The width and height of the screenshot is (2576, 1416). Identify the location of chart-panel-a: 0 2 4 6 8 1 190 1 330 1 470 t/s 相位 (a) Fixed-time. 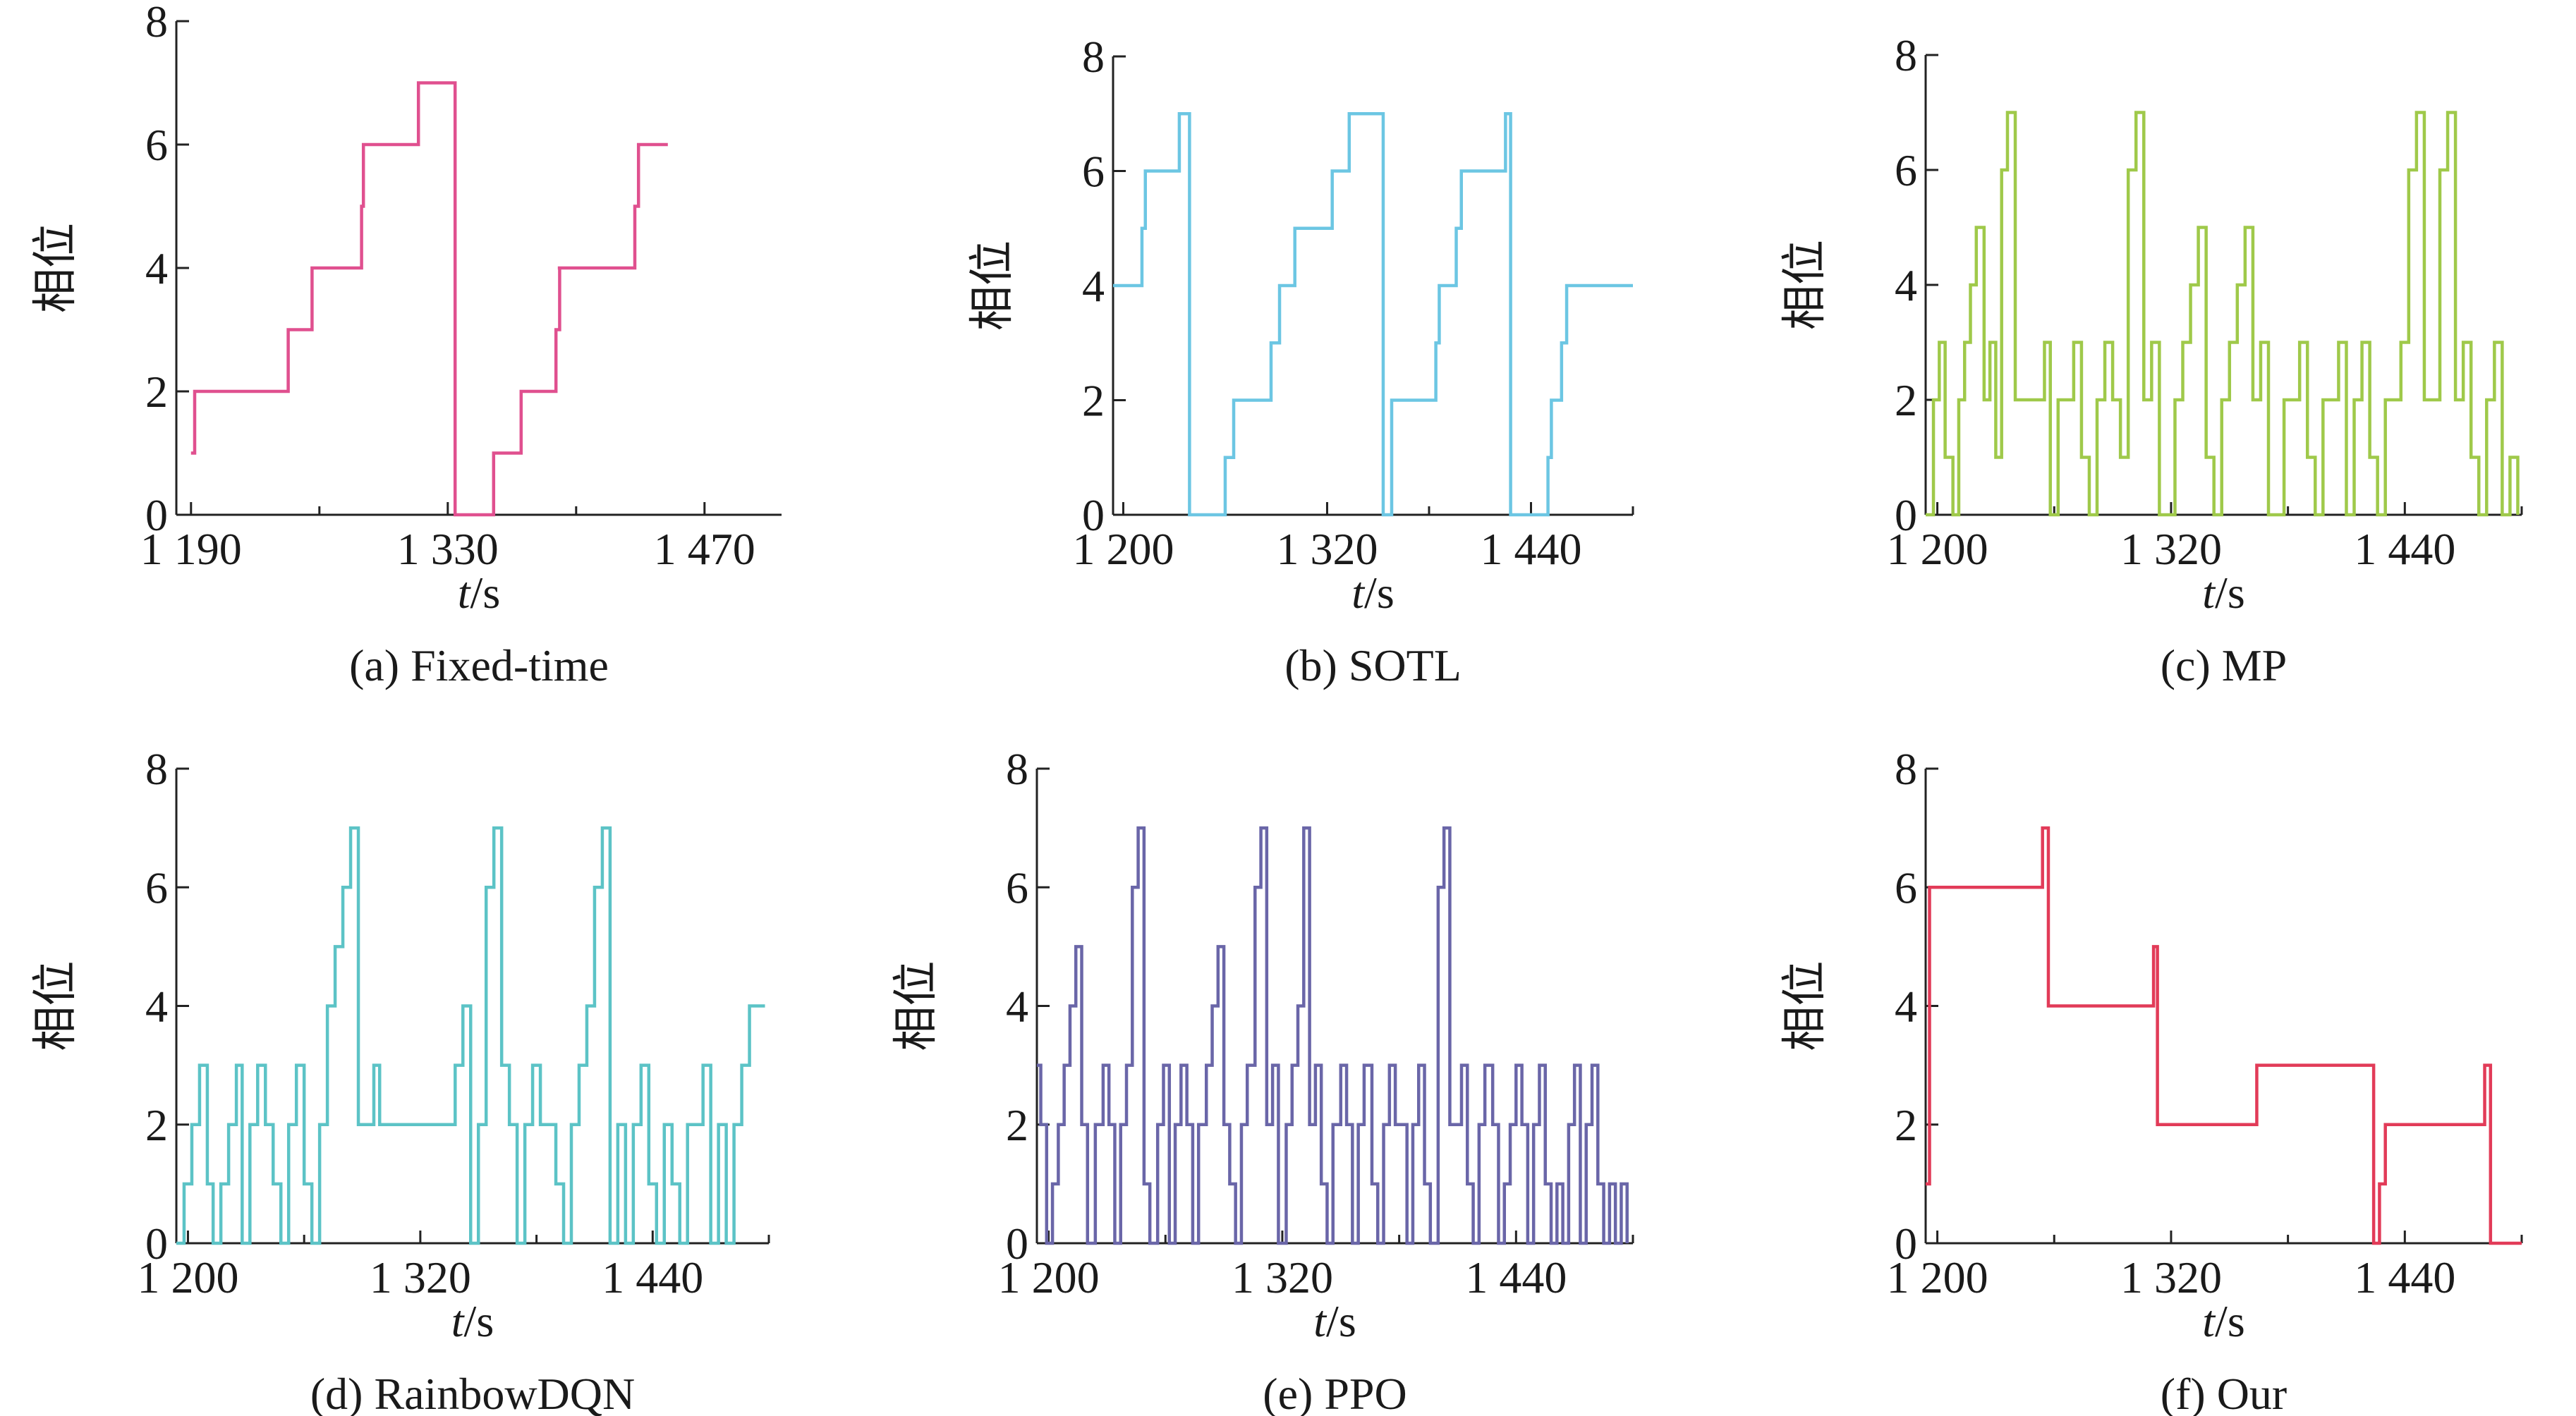
(406, 345).